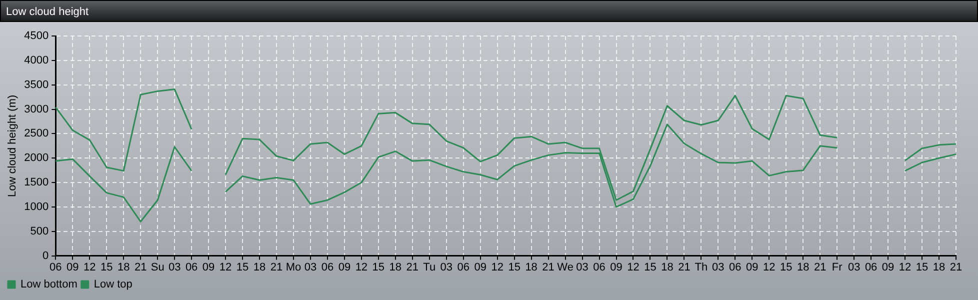 This screenshot has width=978, height=300. I want to click on y-tick-label: 0, so click(45, 256).